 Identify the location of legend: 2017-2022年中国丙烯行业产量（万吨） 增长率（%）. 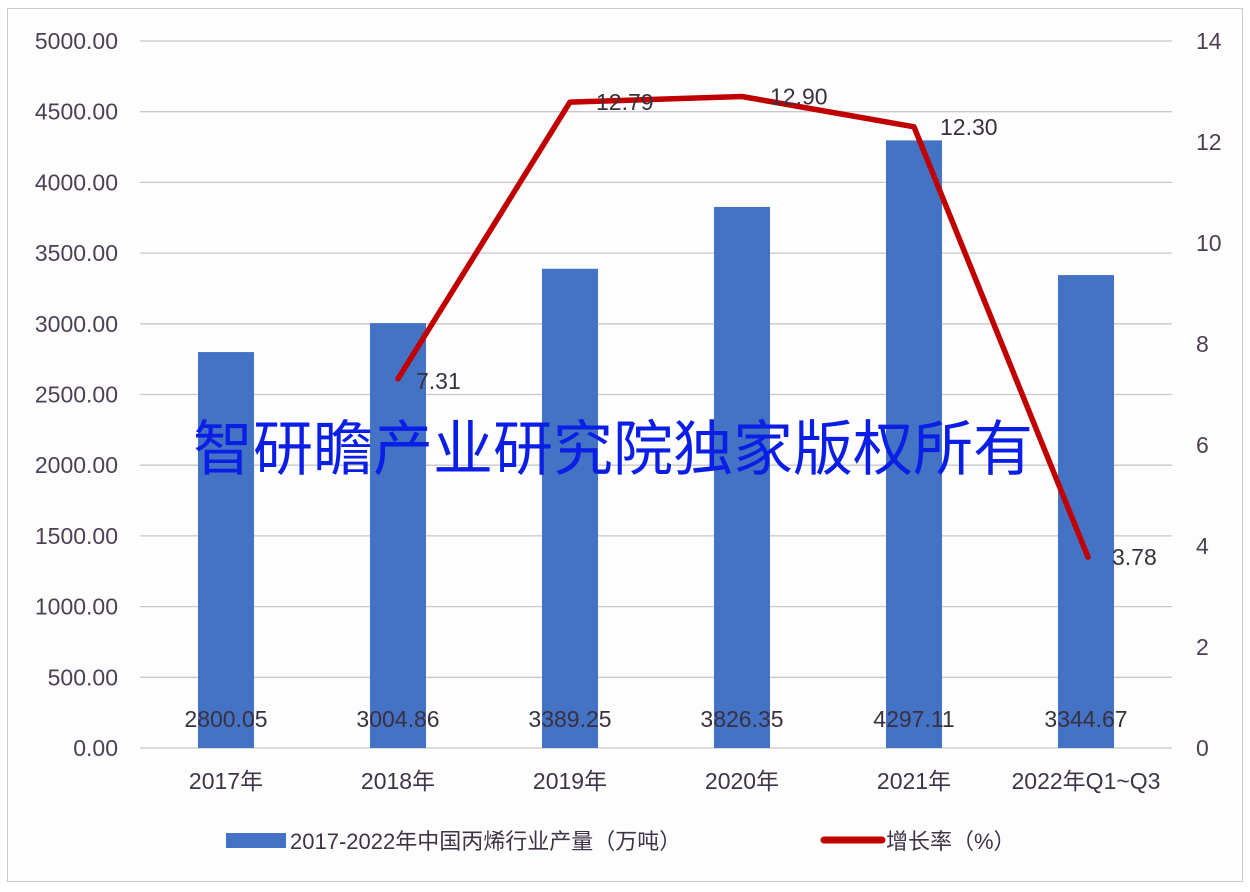
(621, 841).